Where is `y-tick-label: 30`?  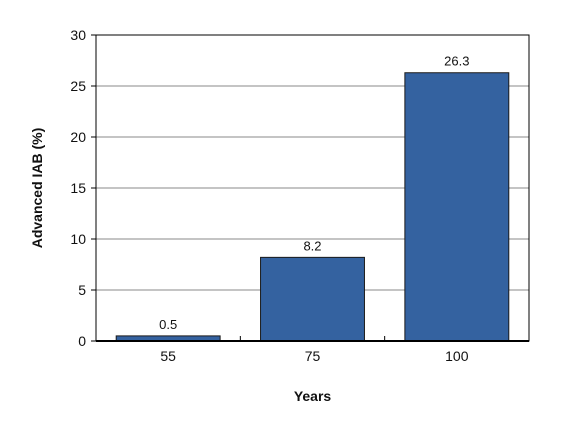
y-tick-label: 30 is located at coordinates (78, 35).